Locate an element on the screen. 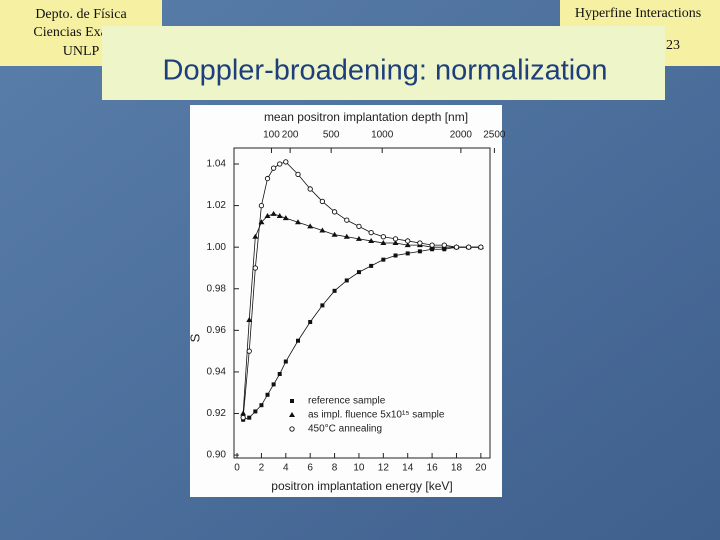 Image resolution: width=720 pixels, height=540 pixels. y-tick-label: 0.94 is located at coordinates (217, 372).